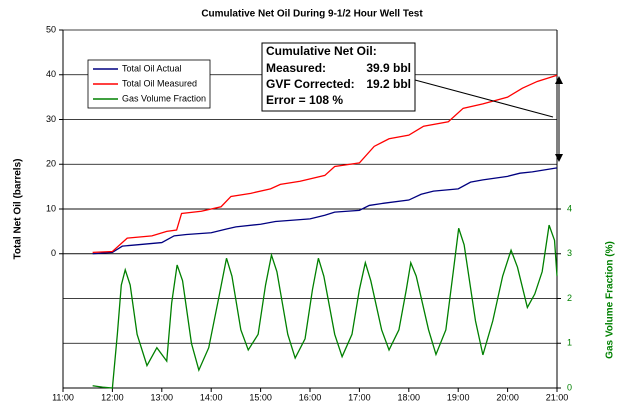  What do you see at coordinates (162, 397) in the screenshot?
I see `x-tick-label: 13:00` at bounding box center [162, 397].